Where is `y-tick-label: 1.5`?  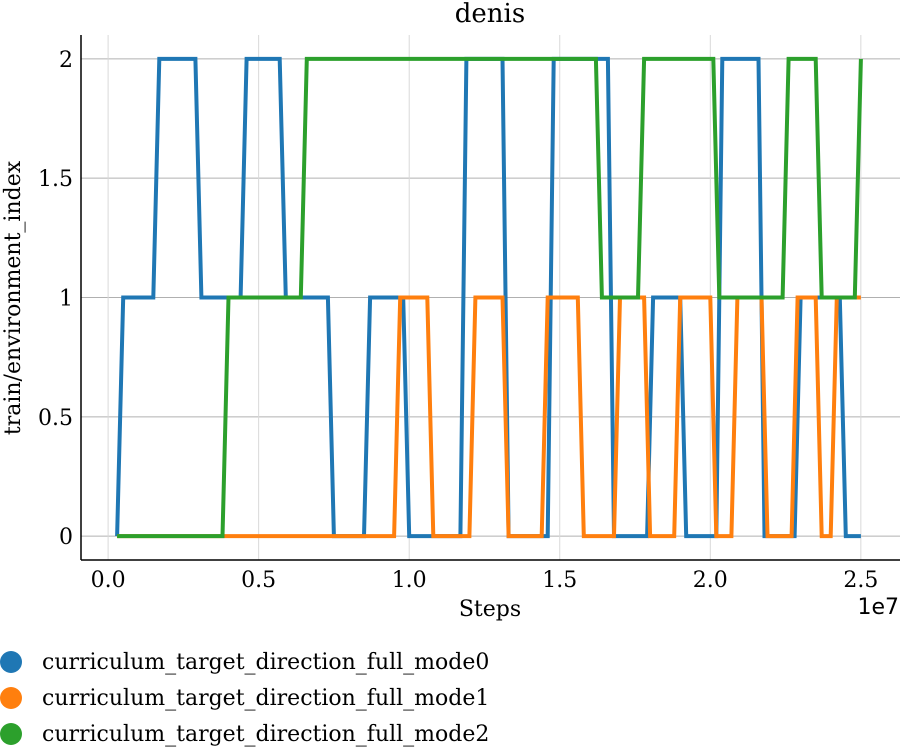 y-tick-label: 1.5 is located at coordinates (55, 179).